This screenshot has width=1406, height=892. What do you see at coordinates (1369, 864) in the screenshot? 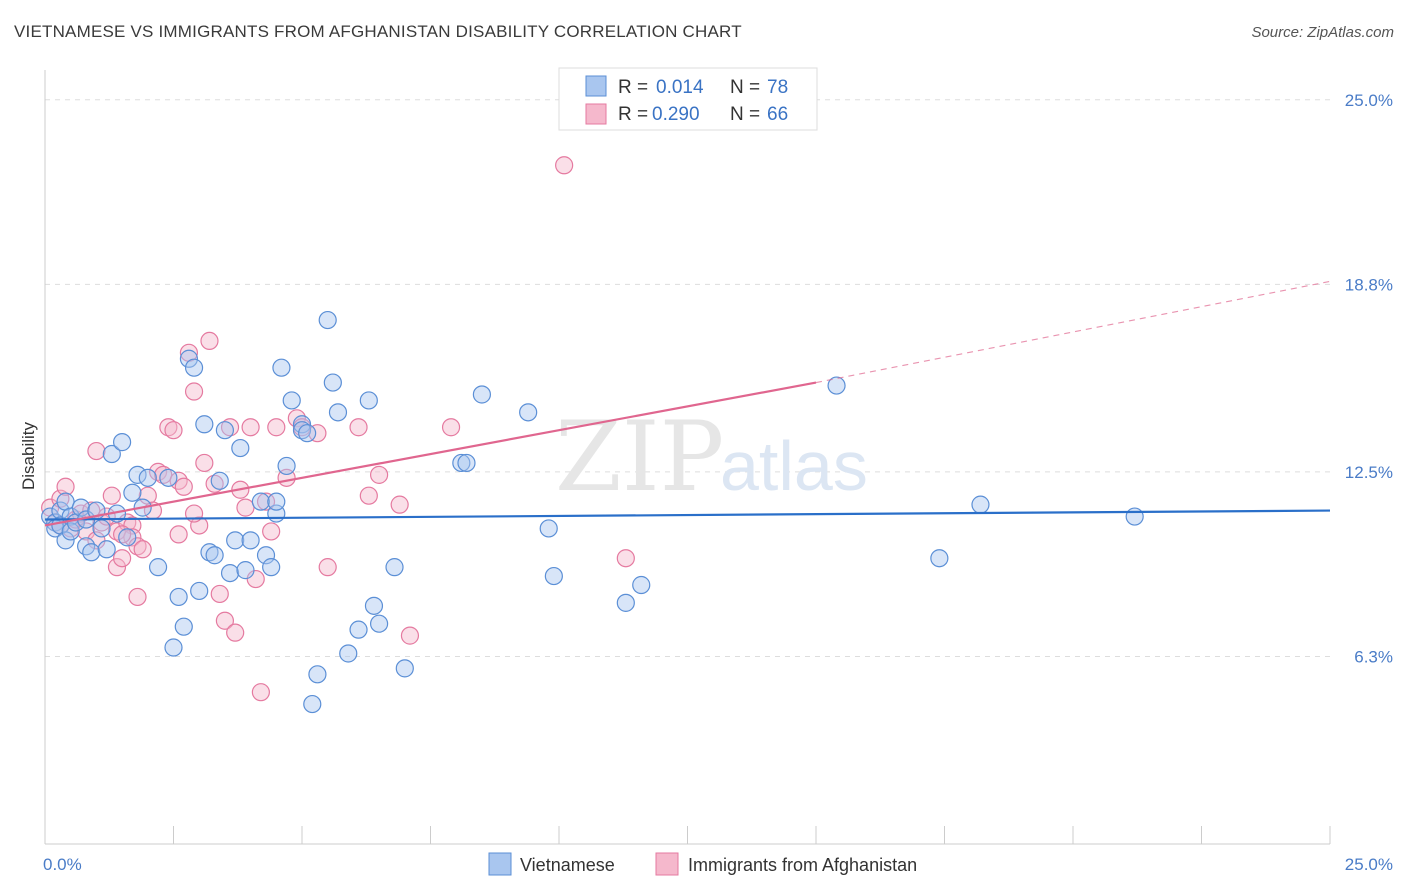
I see `x-tick-label-max: 25.0%` at bounding box center [1369, 864].